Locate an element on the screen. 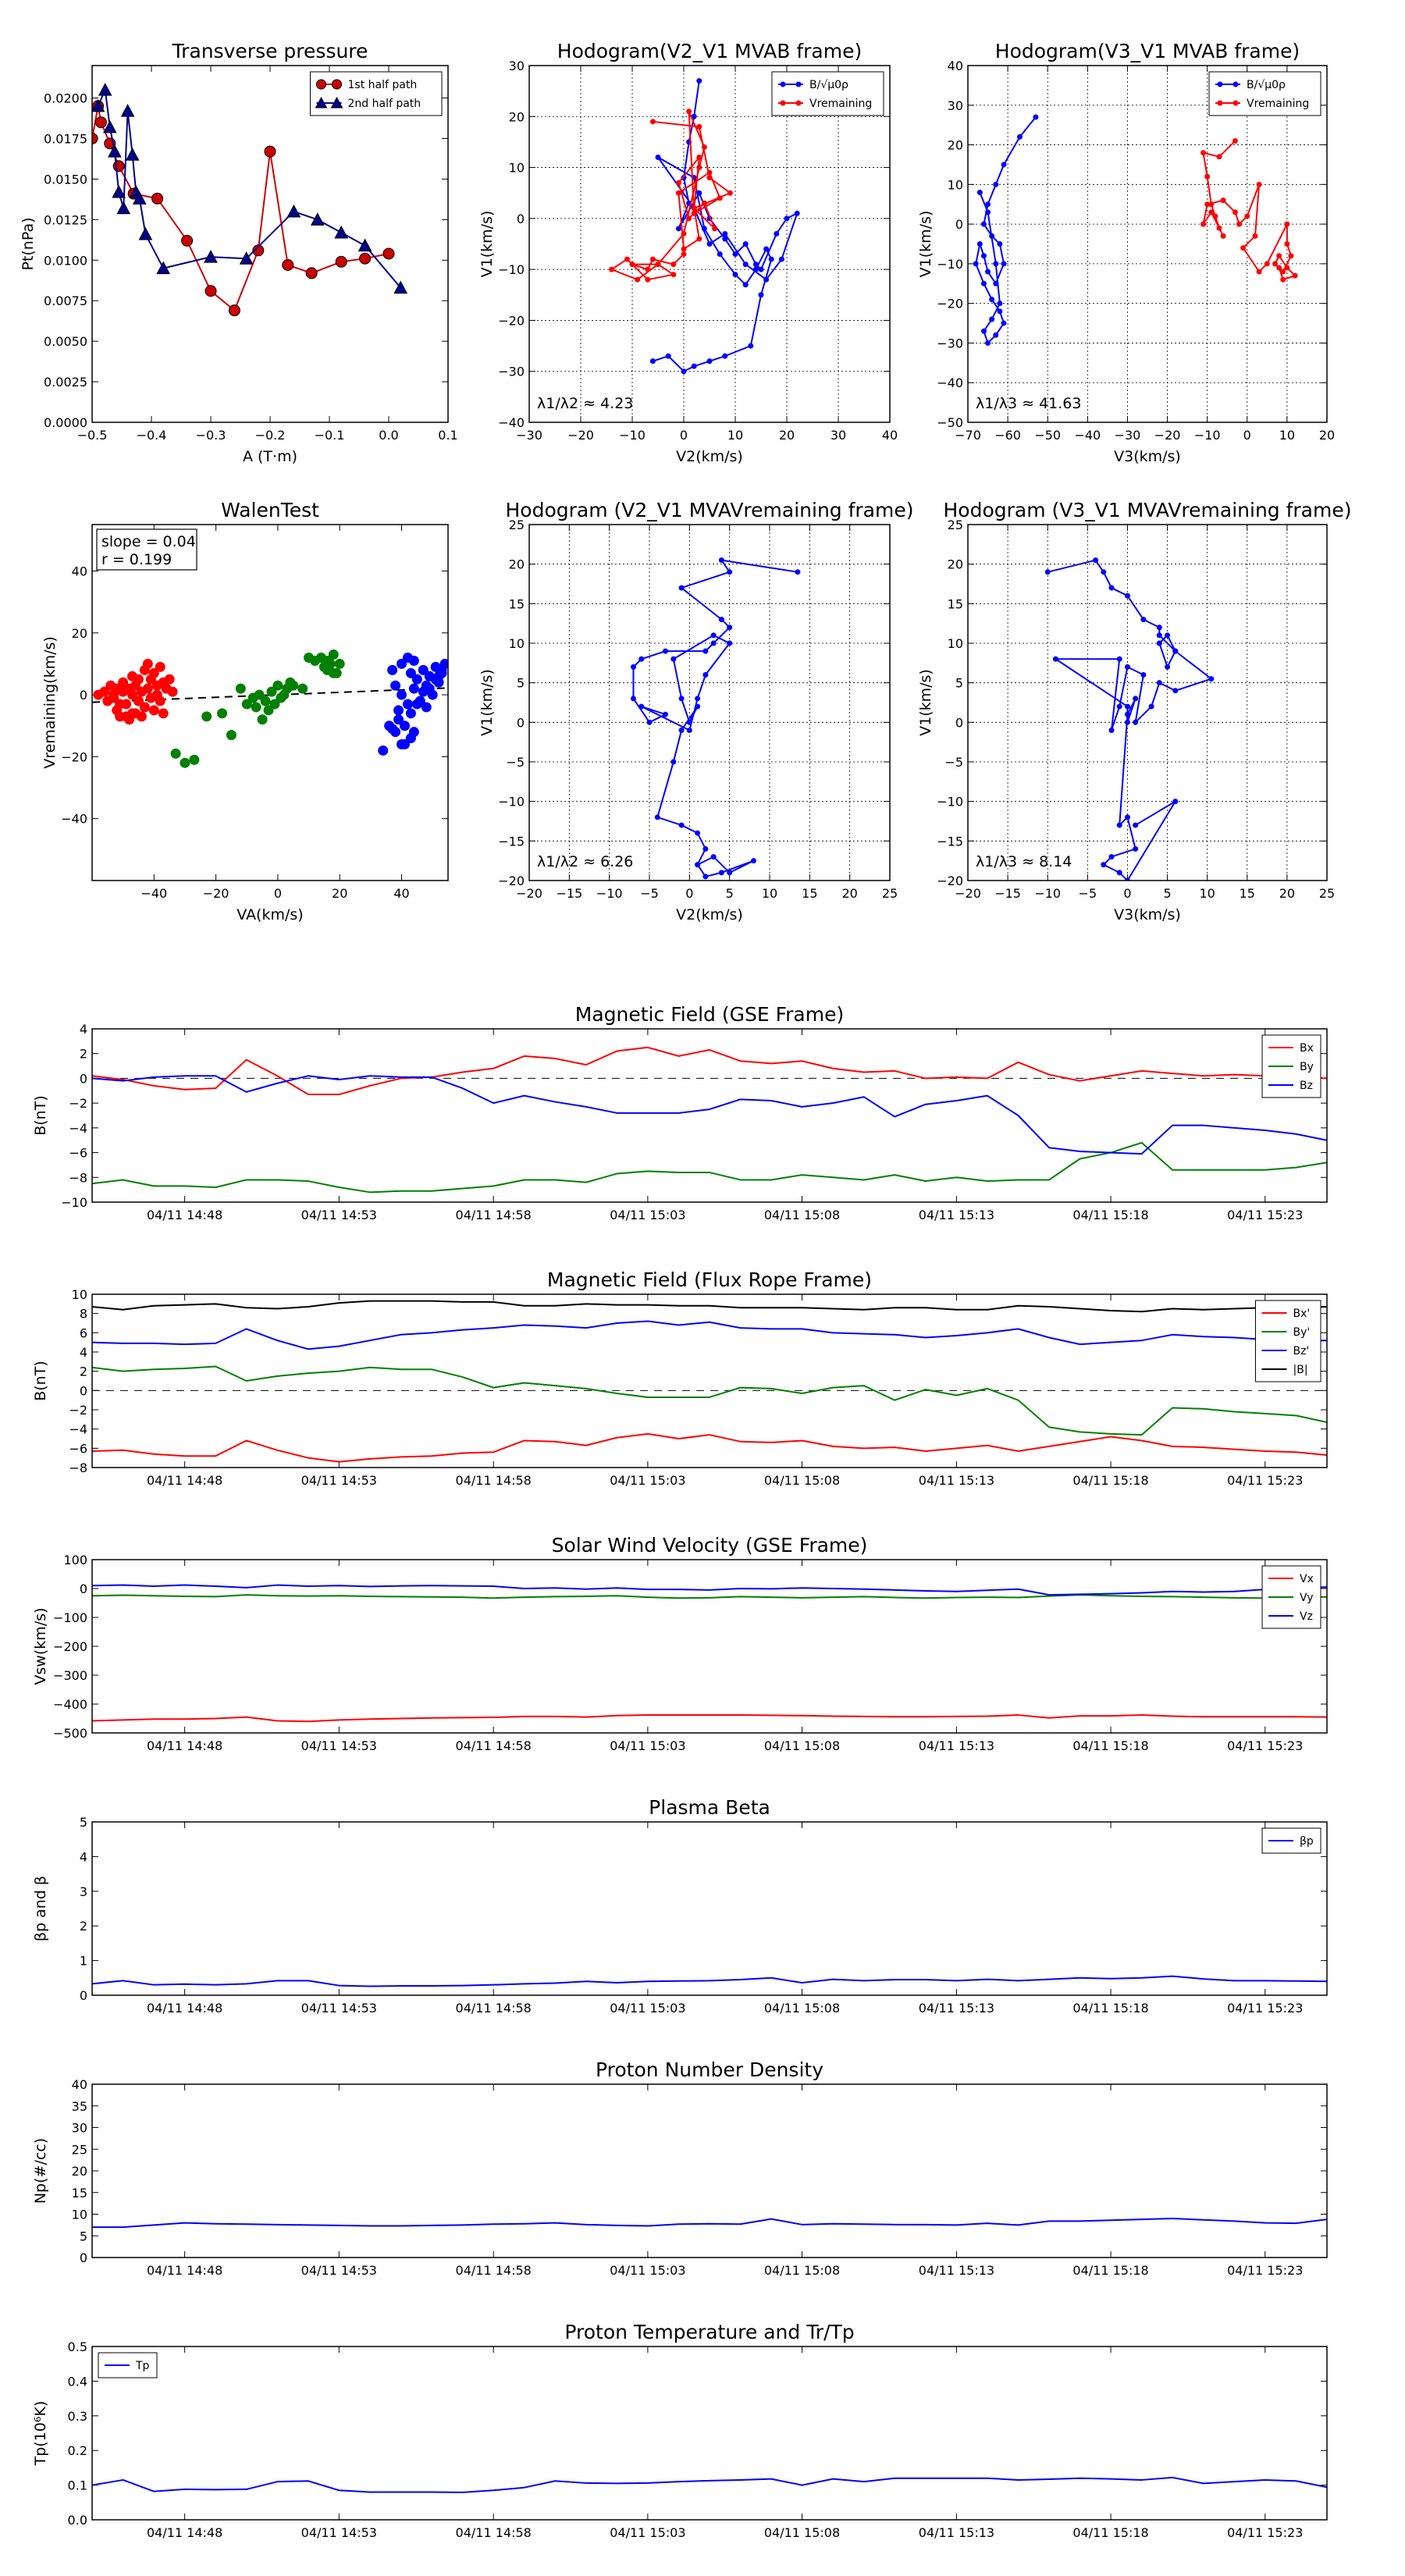 This screenshot has height=2576, width=1405. x-tick-label: 0.1 is located at coordinates (447, 435).